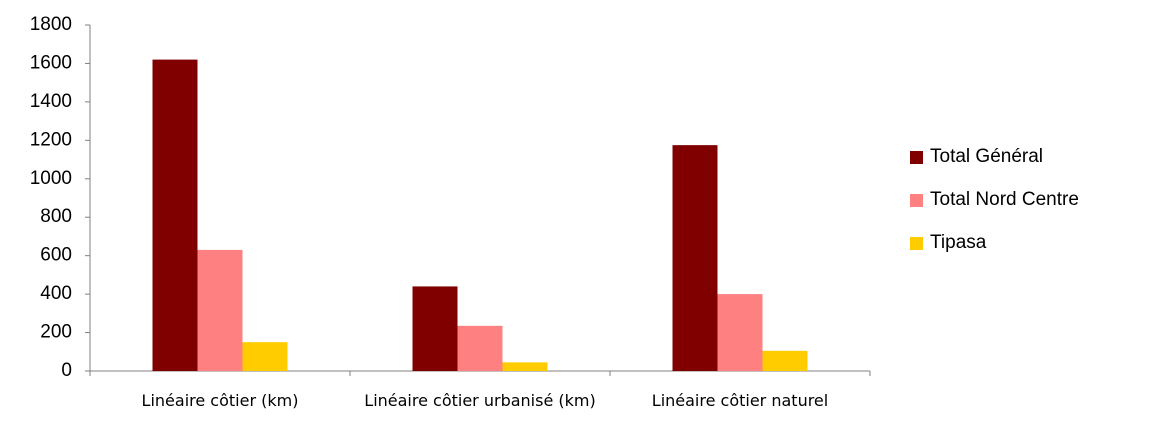  What do you see at coordinates (51, 101) in the screenshot?
I see `y-tick-label: 1400` at bounding box center [51, 101].